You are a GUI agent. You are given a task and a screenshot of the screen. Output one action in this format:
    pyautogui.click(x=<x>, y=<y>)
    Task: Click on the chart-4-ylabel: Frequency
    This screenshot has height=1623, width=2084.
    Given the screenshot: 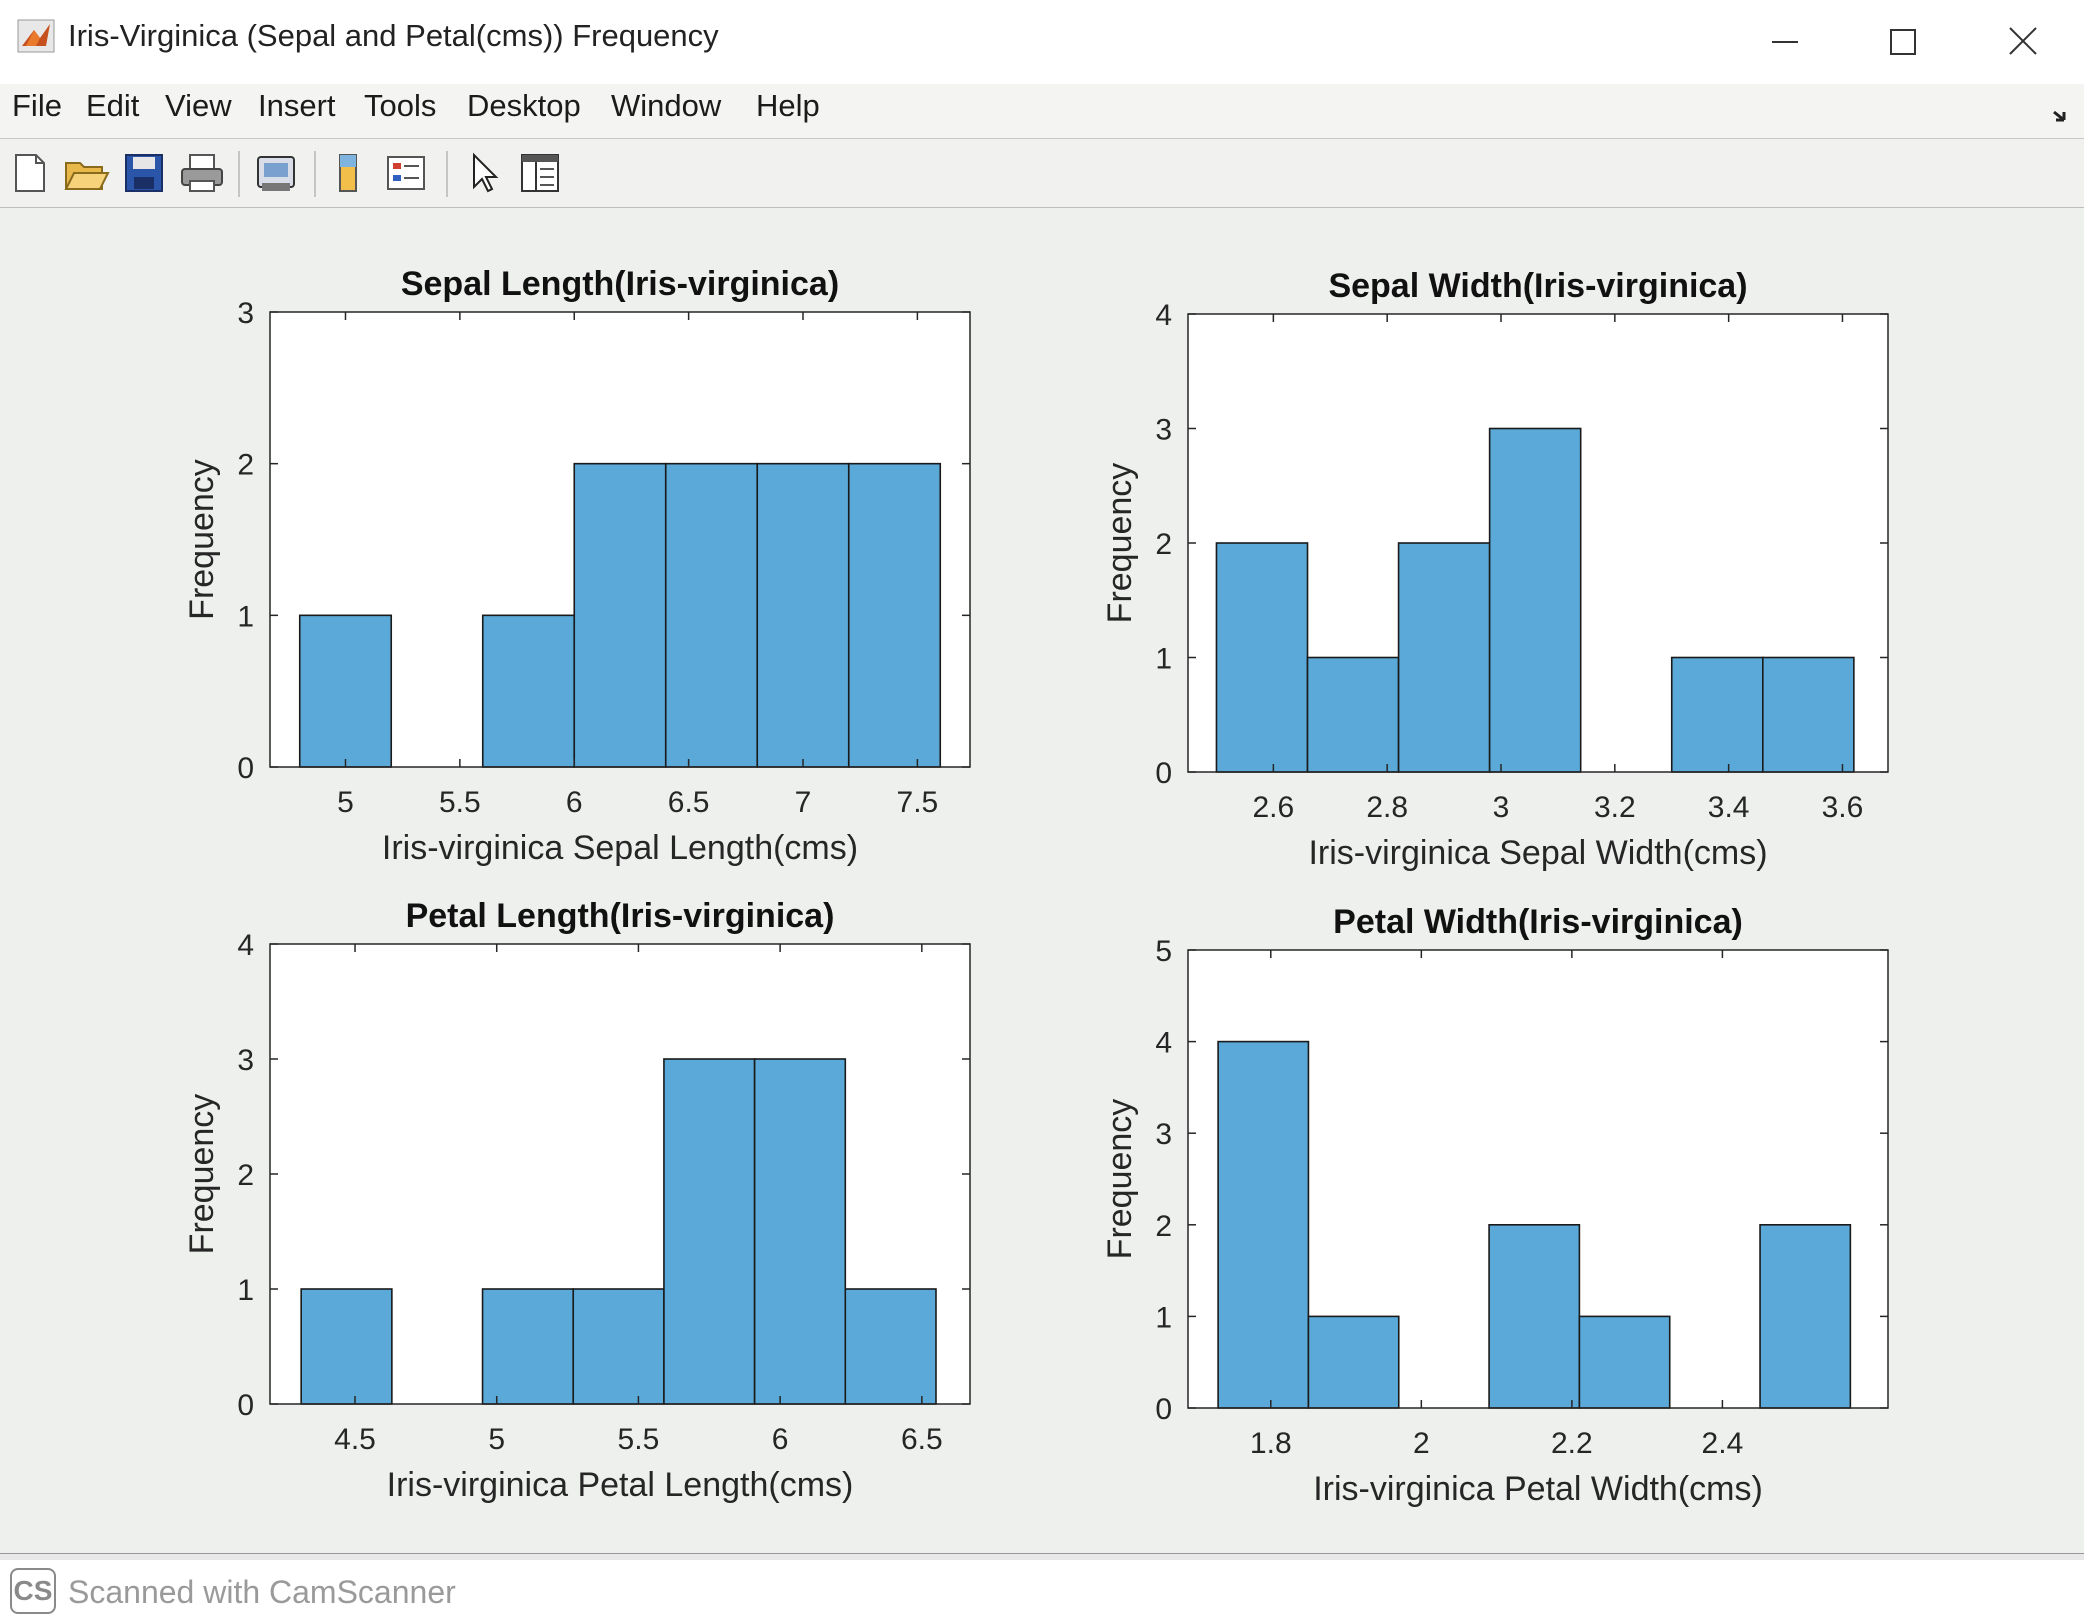 What is the action you would take?
    pyautogui.click(x=1120, y=1179)
    